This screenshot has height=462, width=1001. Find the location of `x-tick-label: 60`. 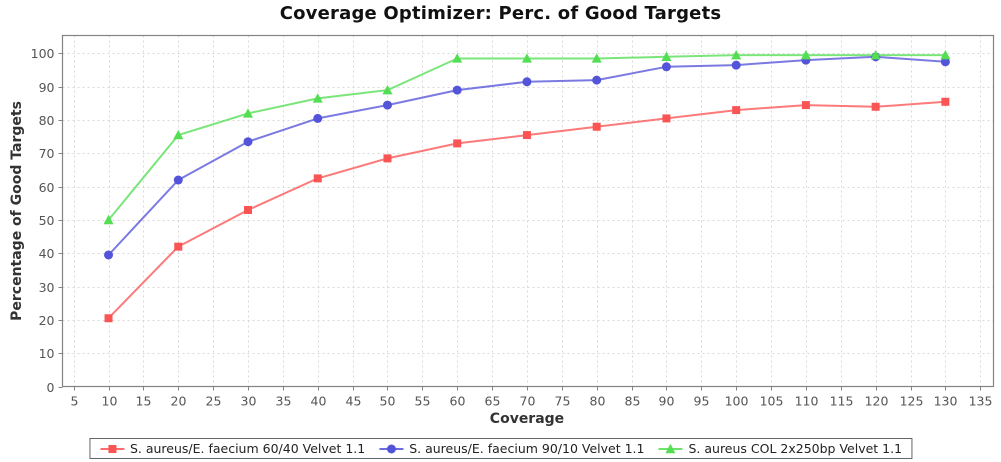

x-tick-label: 60 is located at coordinates (458, 401).